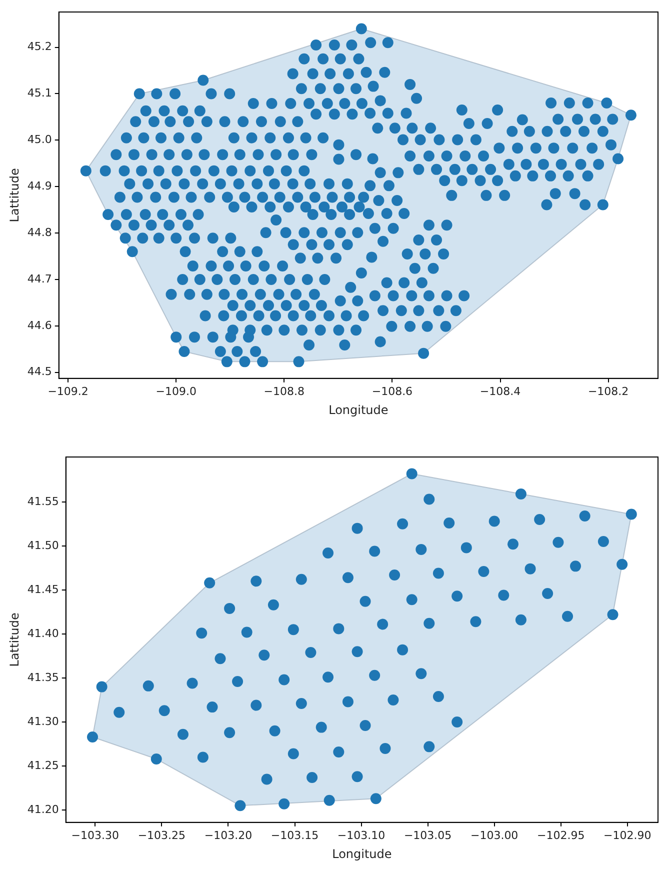  I want to click on y-tick-label: 44.9, so click(39, 185).